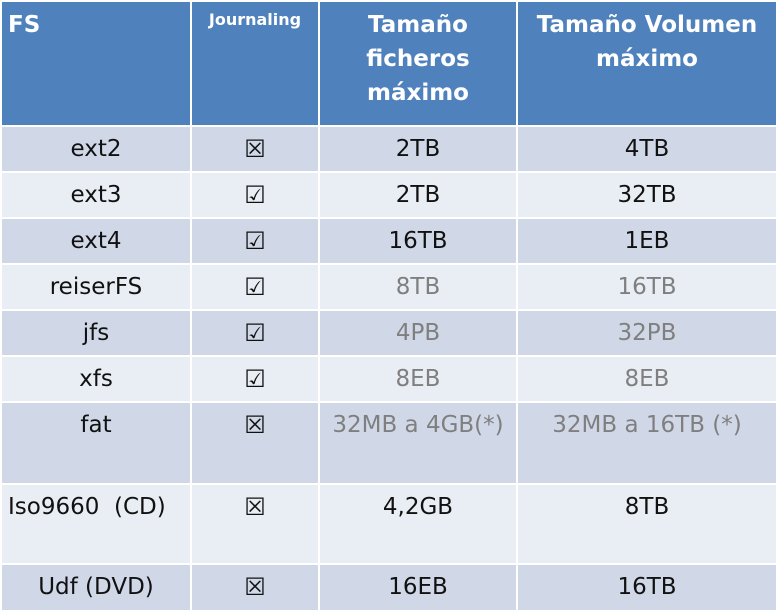 The width and height of the screenshot is (776, 610). I want to click on table-cell: 1EB, so click(646, 241).